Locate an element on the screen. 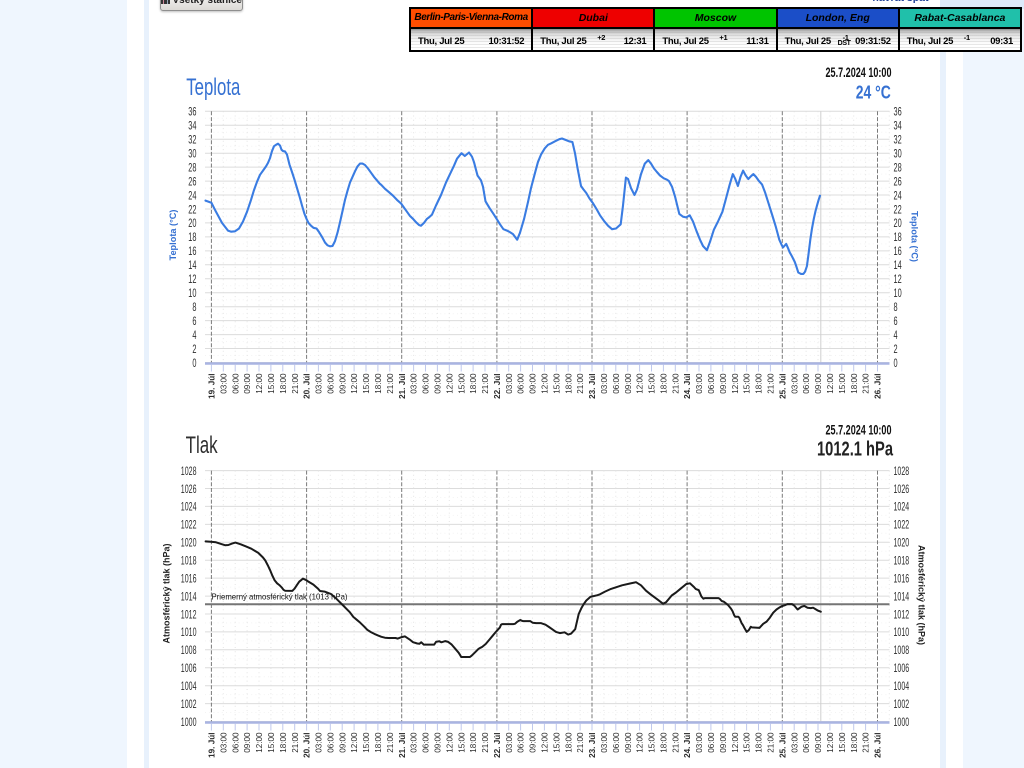 This screenshot has width=1024, height=768. svg-text: 1026 is located at coordinates (902, 490).